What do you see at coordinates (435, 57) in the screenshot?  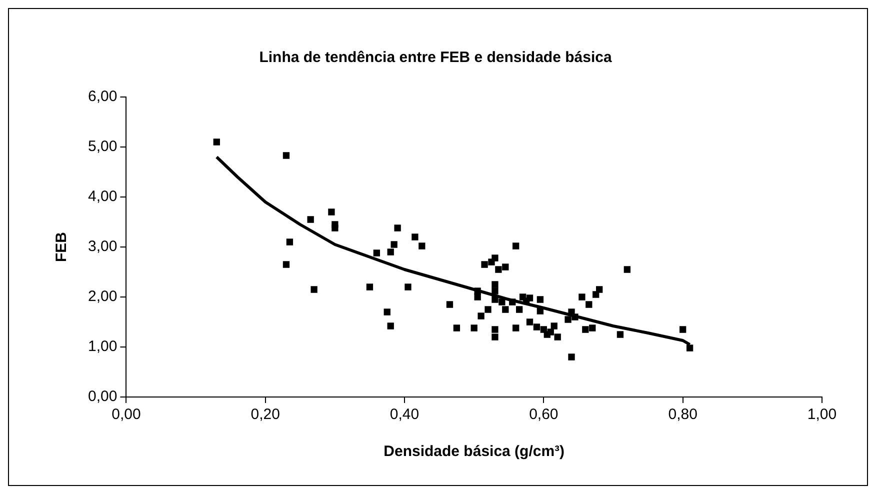 I see `chart-title: Linha de tendência entre FEB e densidade básica` at bounding box center [435, 57].